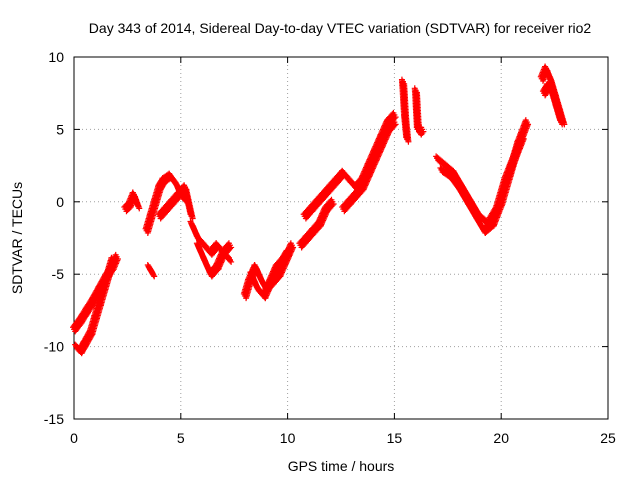  I want to click on y-tick-label: -5, so click(58, 274).